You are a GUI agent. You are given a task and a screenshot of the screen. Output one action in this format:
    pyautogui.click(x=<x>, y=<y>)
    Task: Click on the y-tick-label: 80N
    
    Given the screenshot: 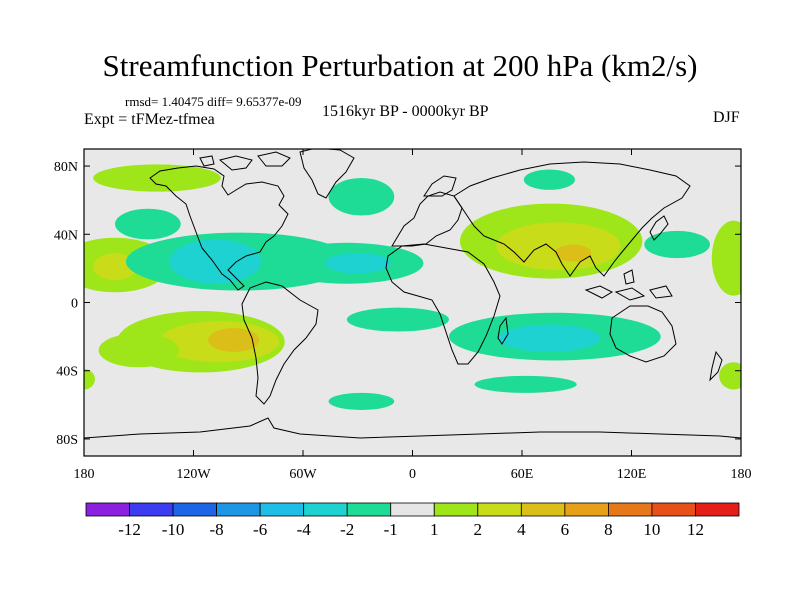 What is the action you would take?
    pyautogui.click(x=66, y=167)
    